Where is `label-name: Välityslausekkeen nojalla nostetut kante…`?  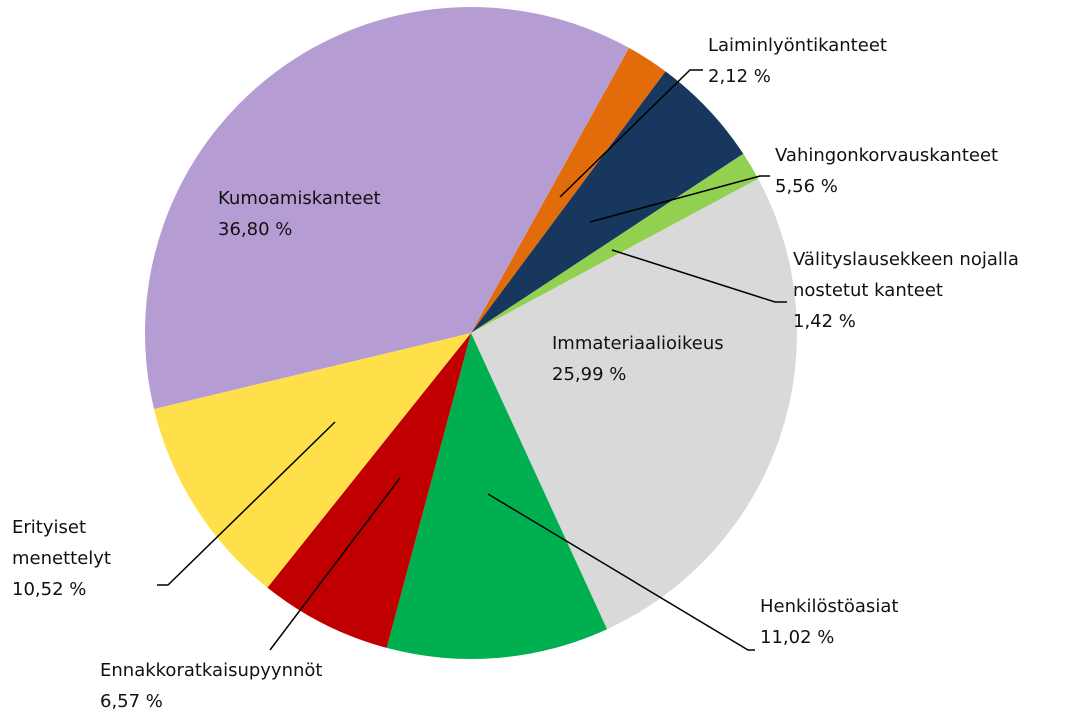
label-name: Välityslausekkeen nojalla nostetut kante… is located at coordinates (906, 275).